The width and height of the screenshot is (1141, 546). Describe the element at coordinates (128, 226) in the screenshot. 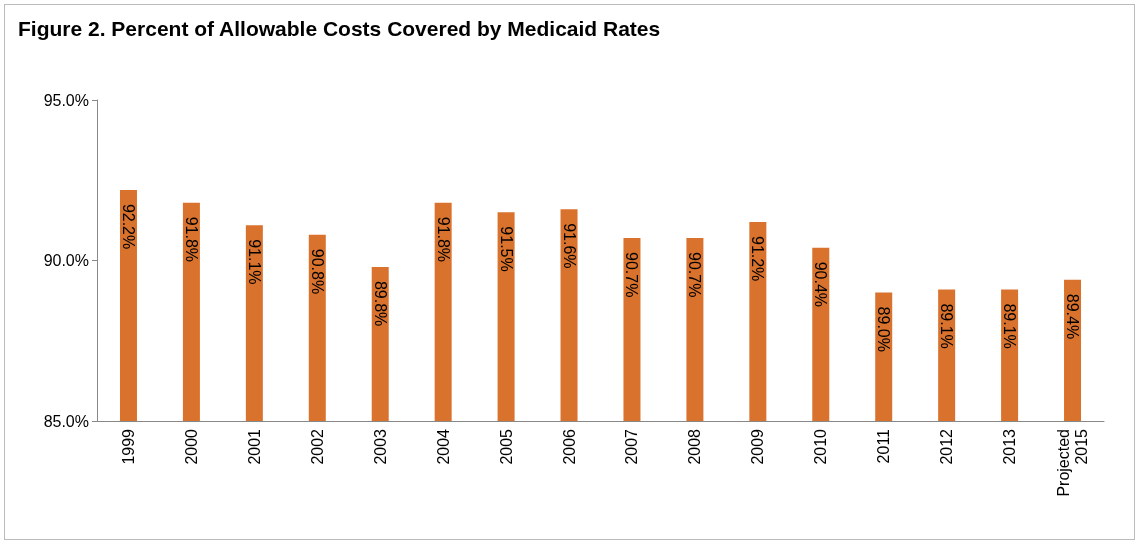

I see `data-label: 92.2%` at that location.